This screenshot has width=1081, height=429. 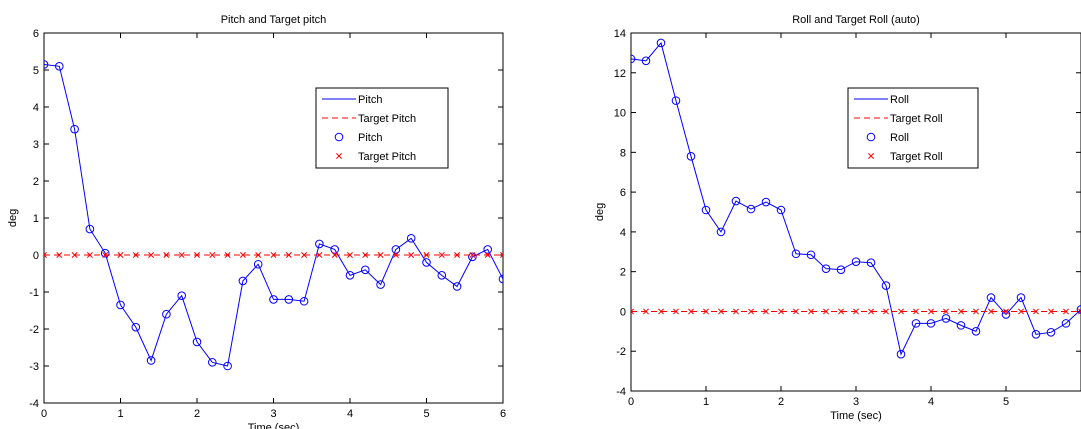 I want to click on y-tick-label: 12, so click(x=620, y=74).